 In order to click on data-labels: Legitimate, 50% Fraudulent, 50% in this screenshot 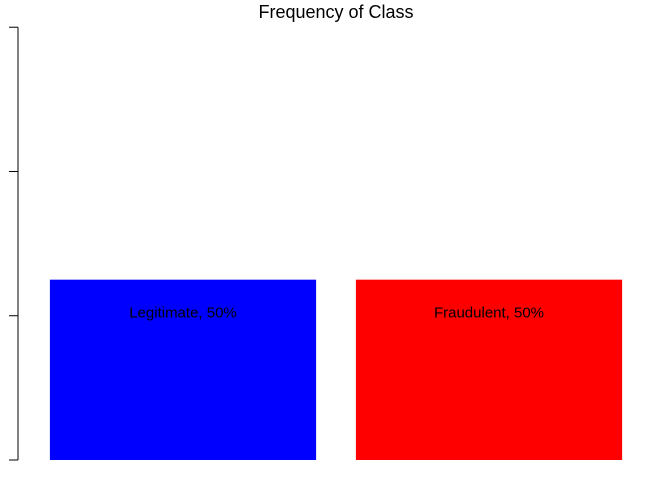, I will do `click(336, 313)`.